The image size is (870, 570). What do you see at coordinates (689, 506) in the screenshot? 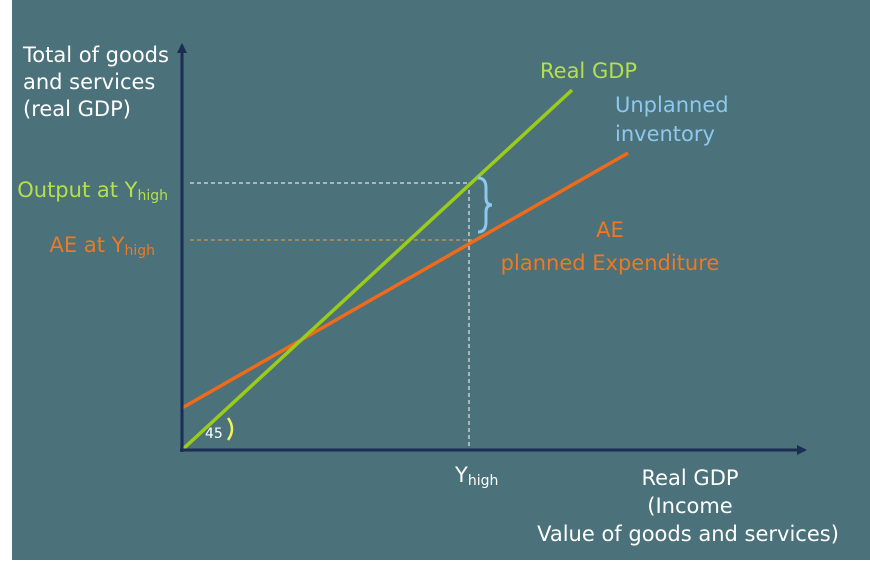
I see `x-axis-label: (Income` at bounding box center [689, 506].